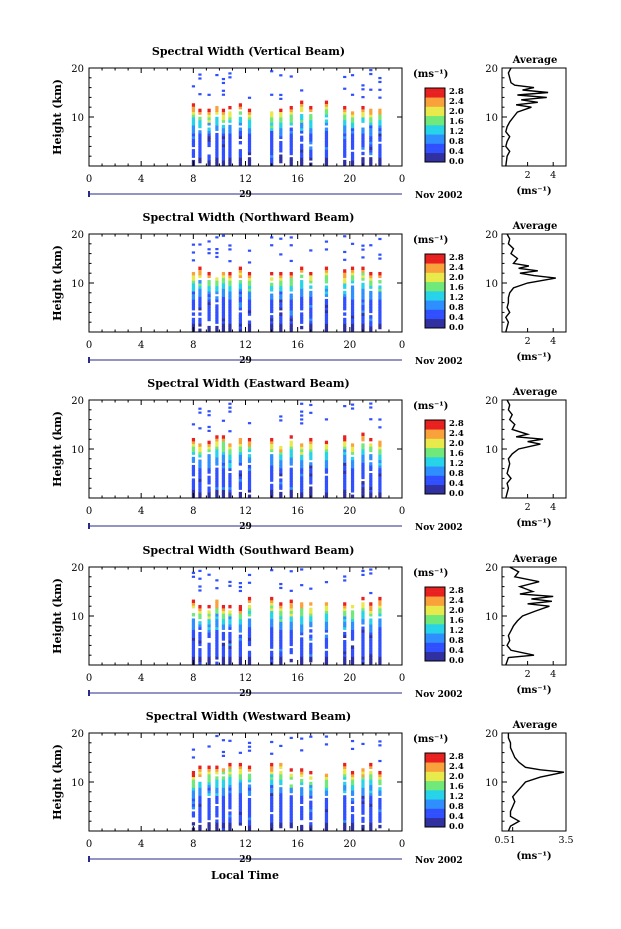 This screenshot has height=929, width=621. I want to click on avg-unit-label: (ms⁻¹), so click(533, 523).